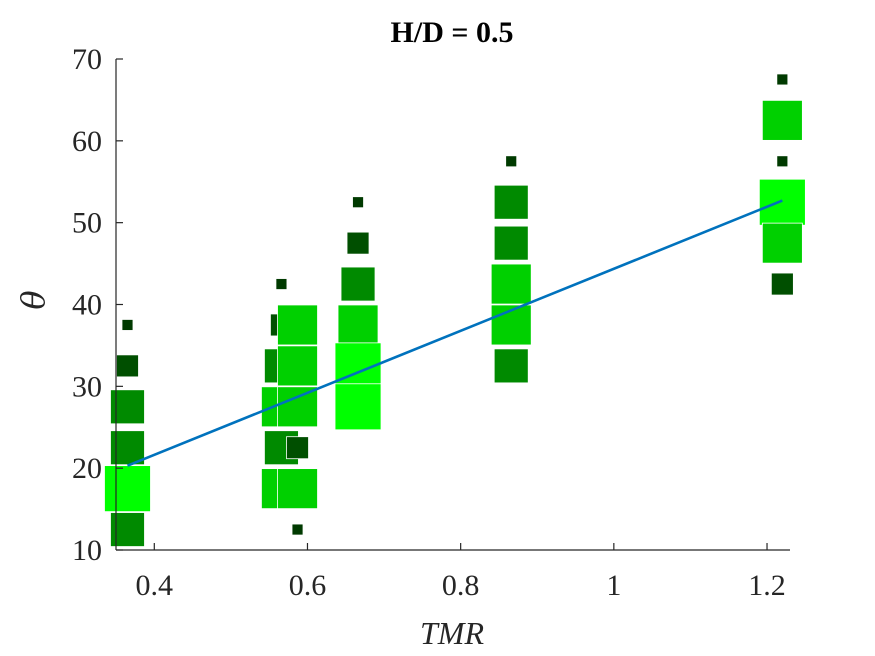 This screenshot has width=875, height=656. Describe the element at coordinates (767, 585) in the screenshot. I see `x-tick-label-4: 1.2` at that location.